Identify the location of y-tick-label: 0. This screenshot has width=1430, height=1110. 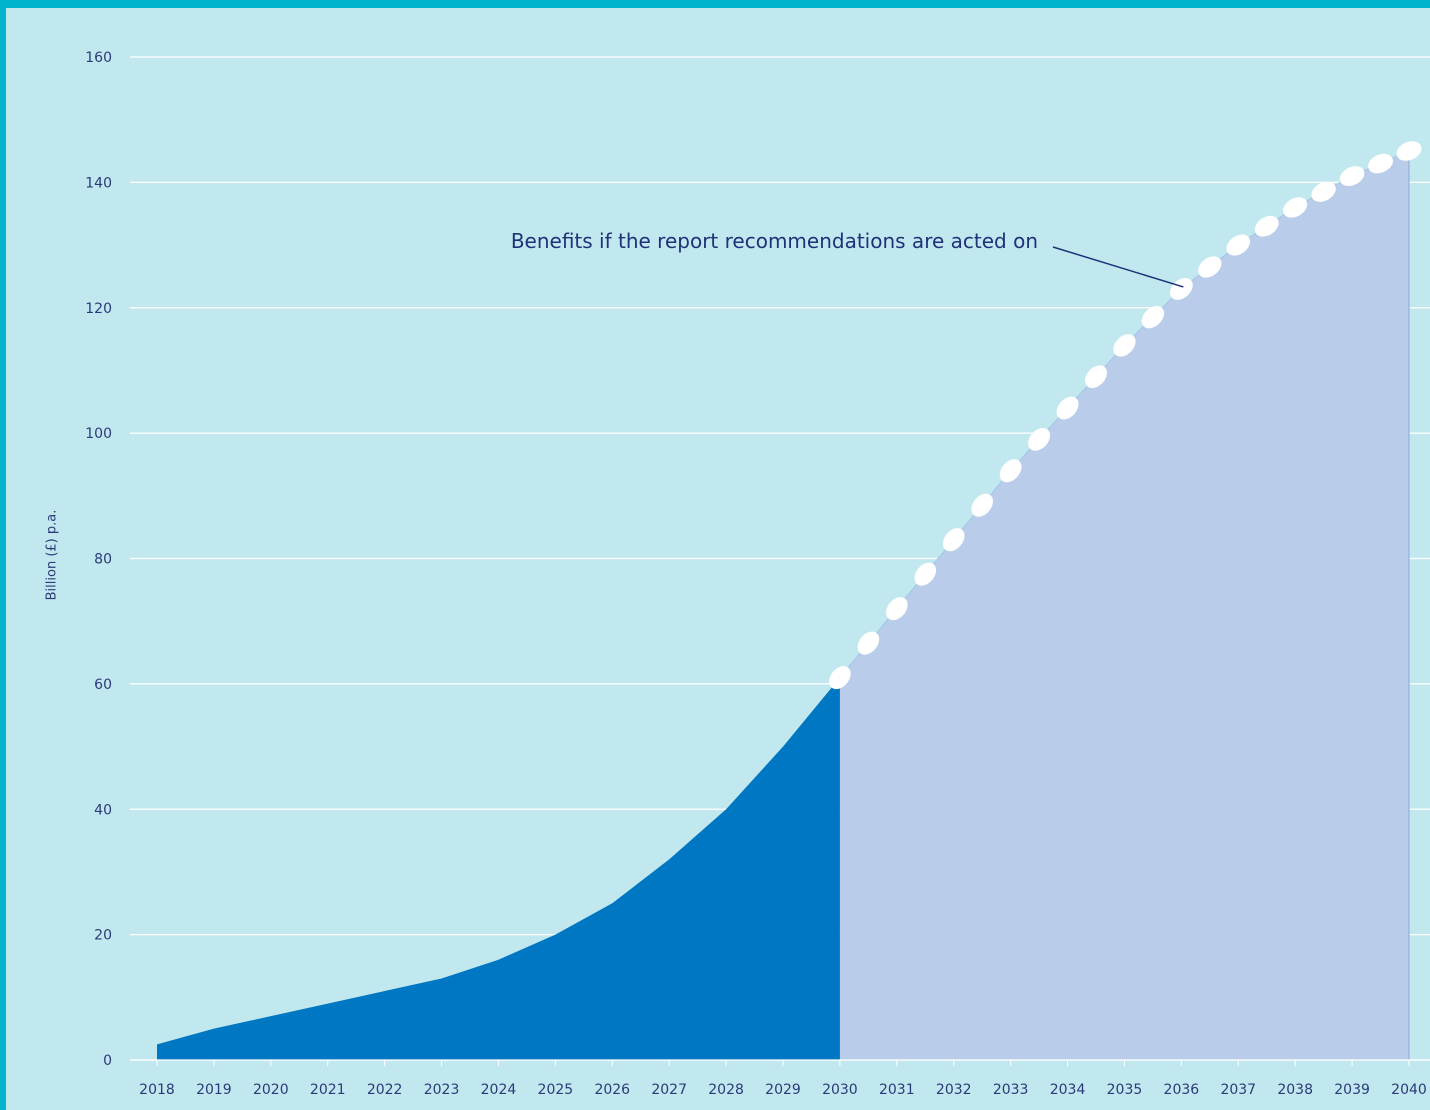
(107, 1061).